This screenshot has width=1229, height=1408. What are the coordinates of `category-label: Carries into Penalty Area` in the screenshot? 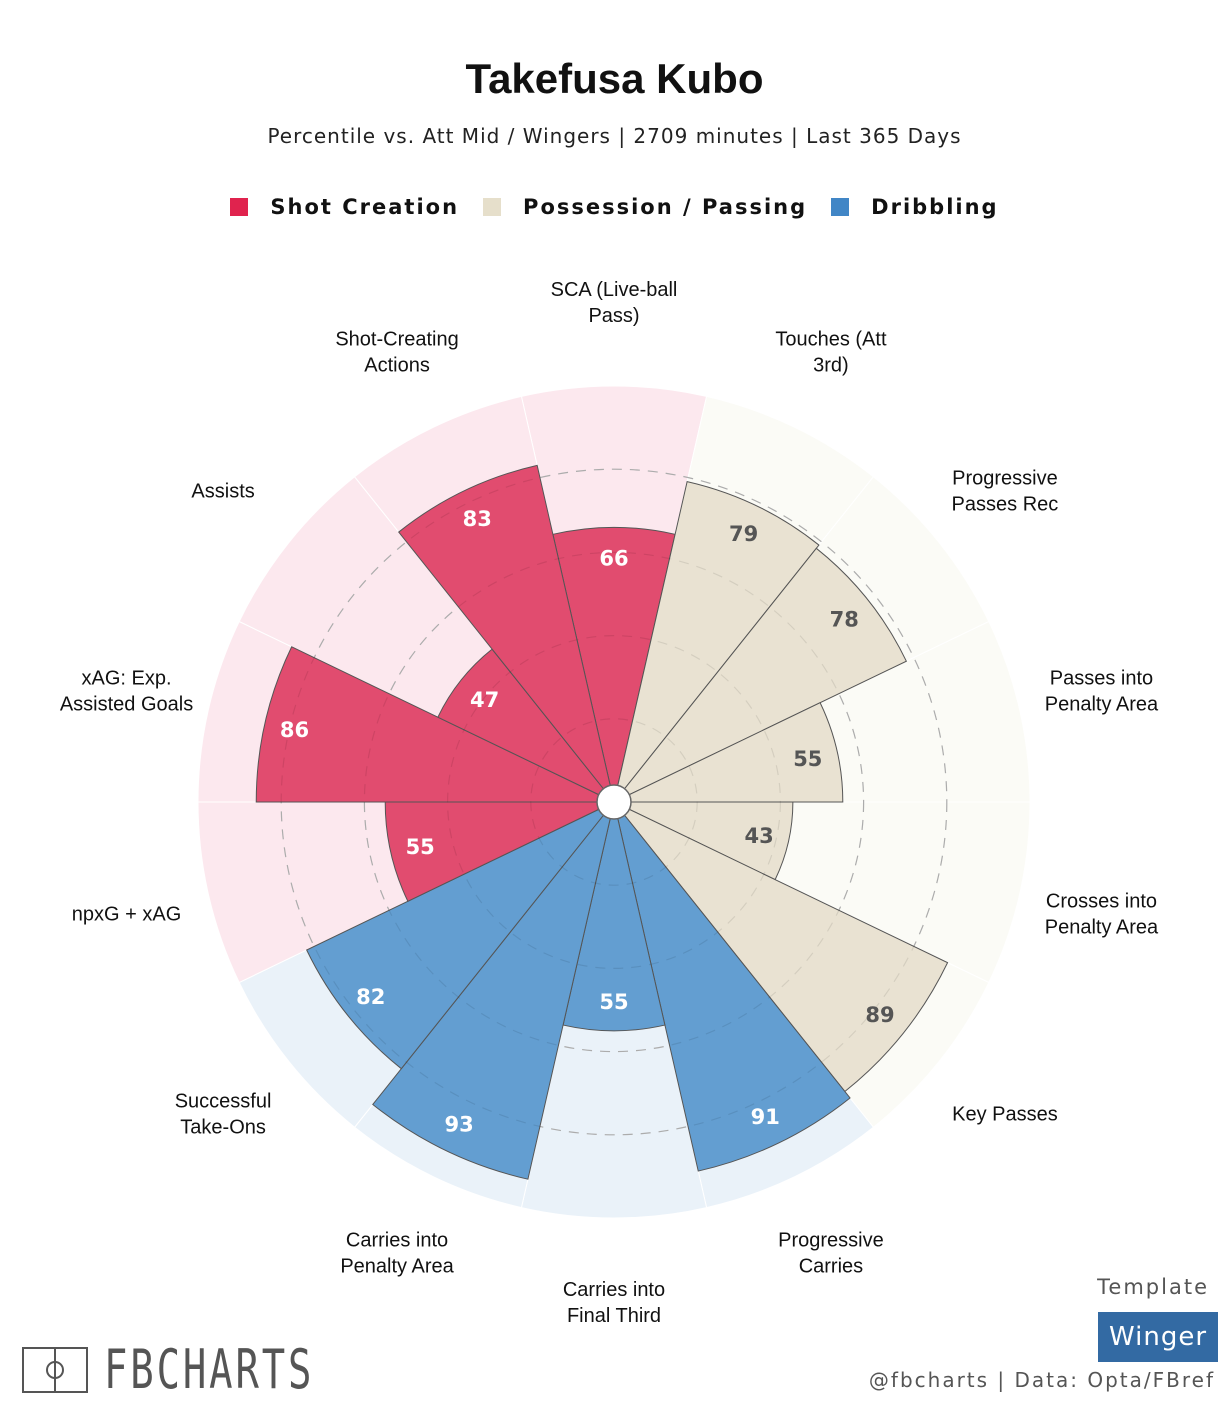 It's located at (397, 1253).